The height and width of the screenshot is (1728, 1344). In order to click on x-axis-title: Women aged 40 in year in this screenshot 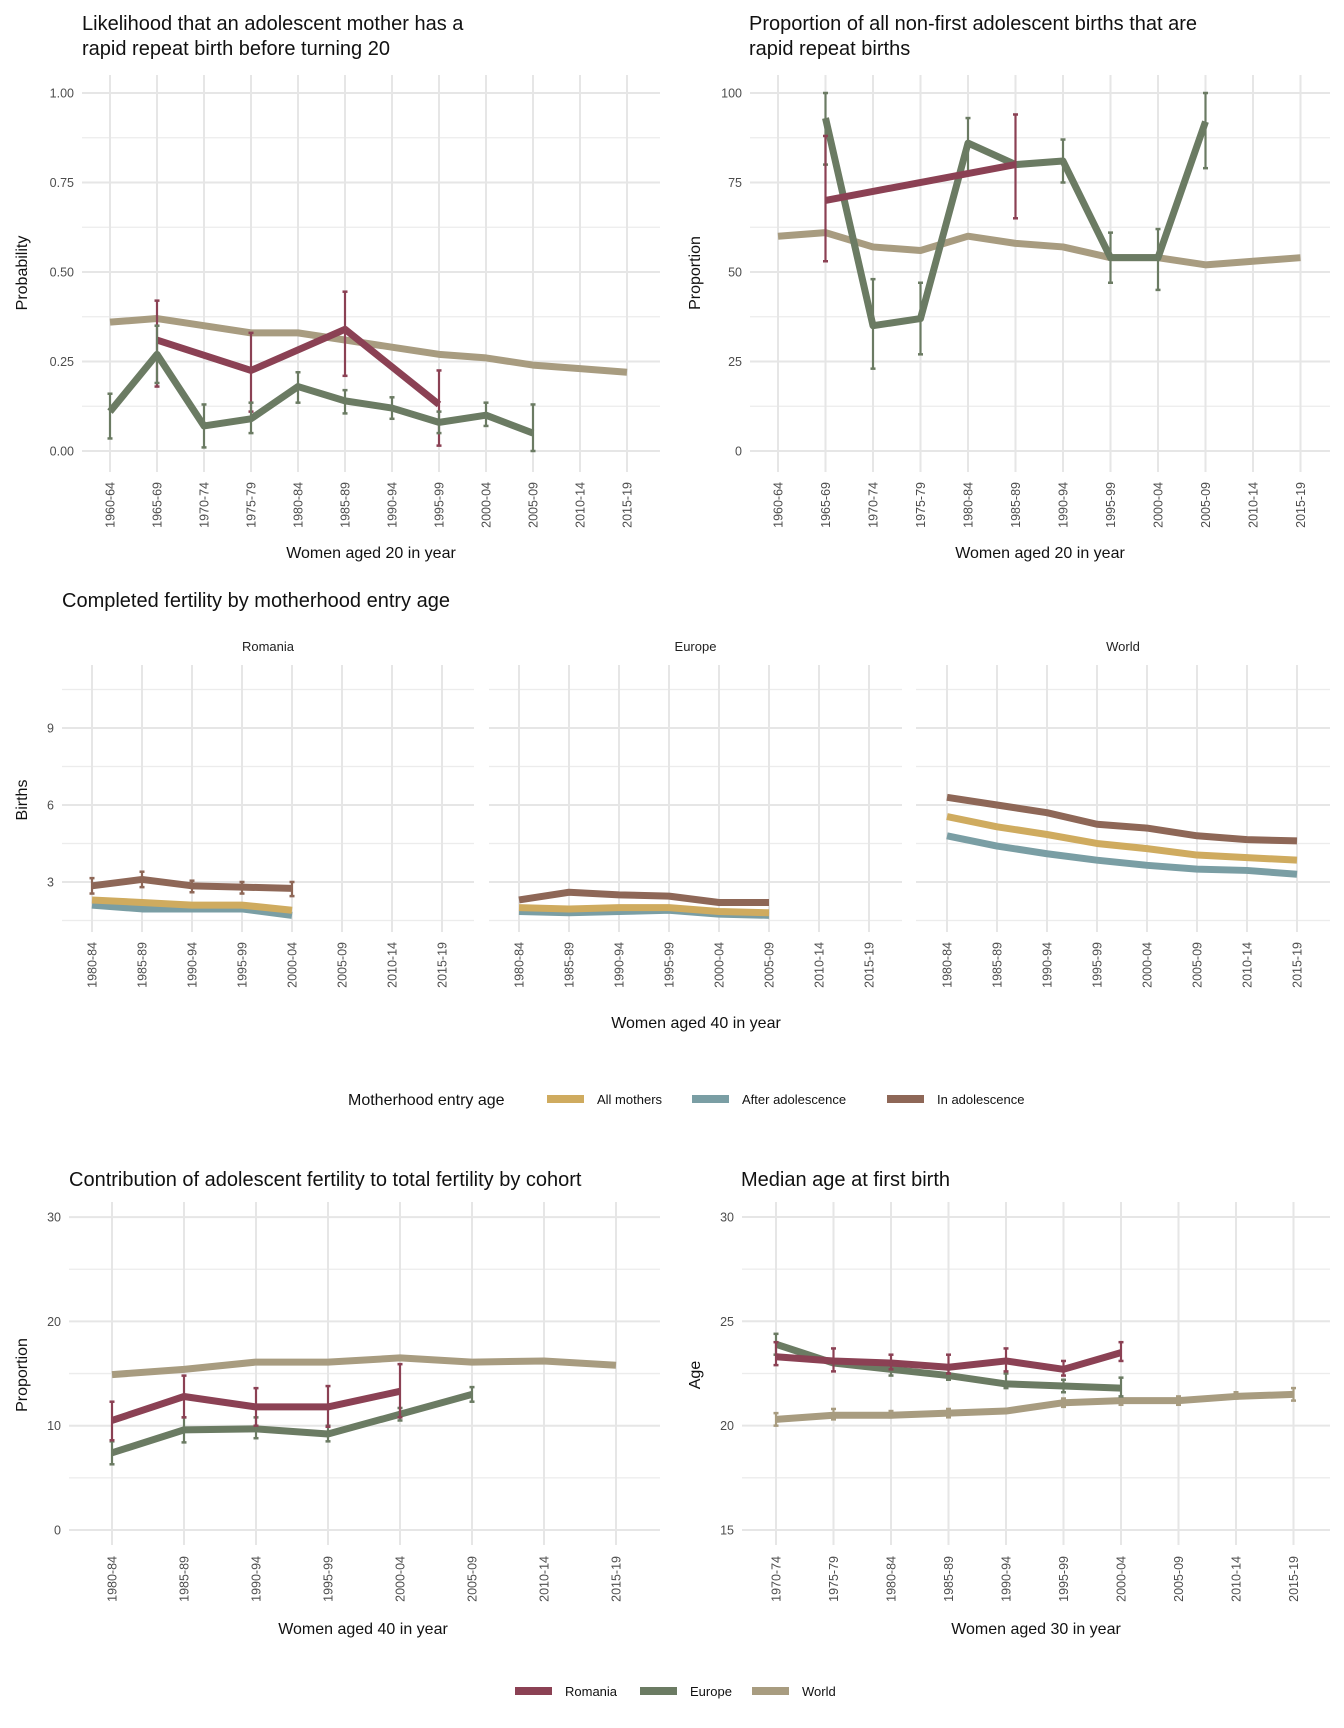, I will do `click(696, 1023)`.